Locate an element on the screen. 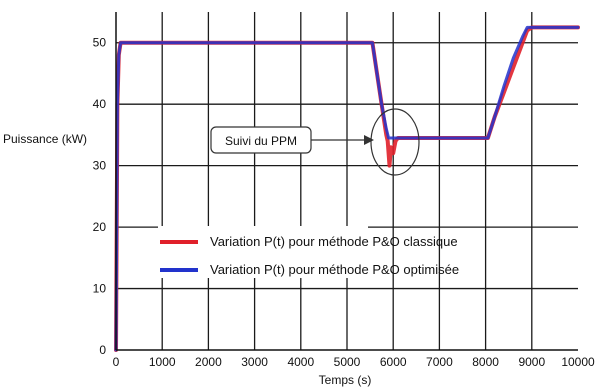  x-tick-label: 8000 is located at coordinates (485, 362).